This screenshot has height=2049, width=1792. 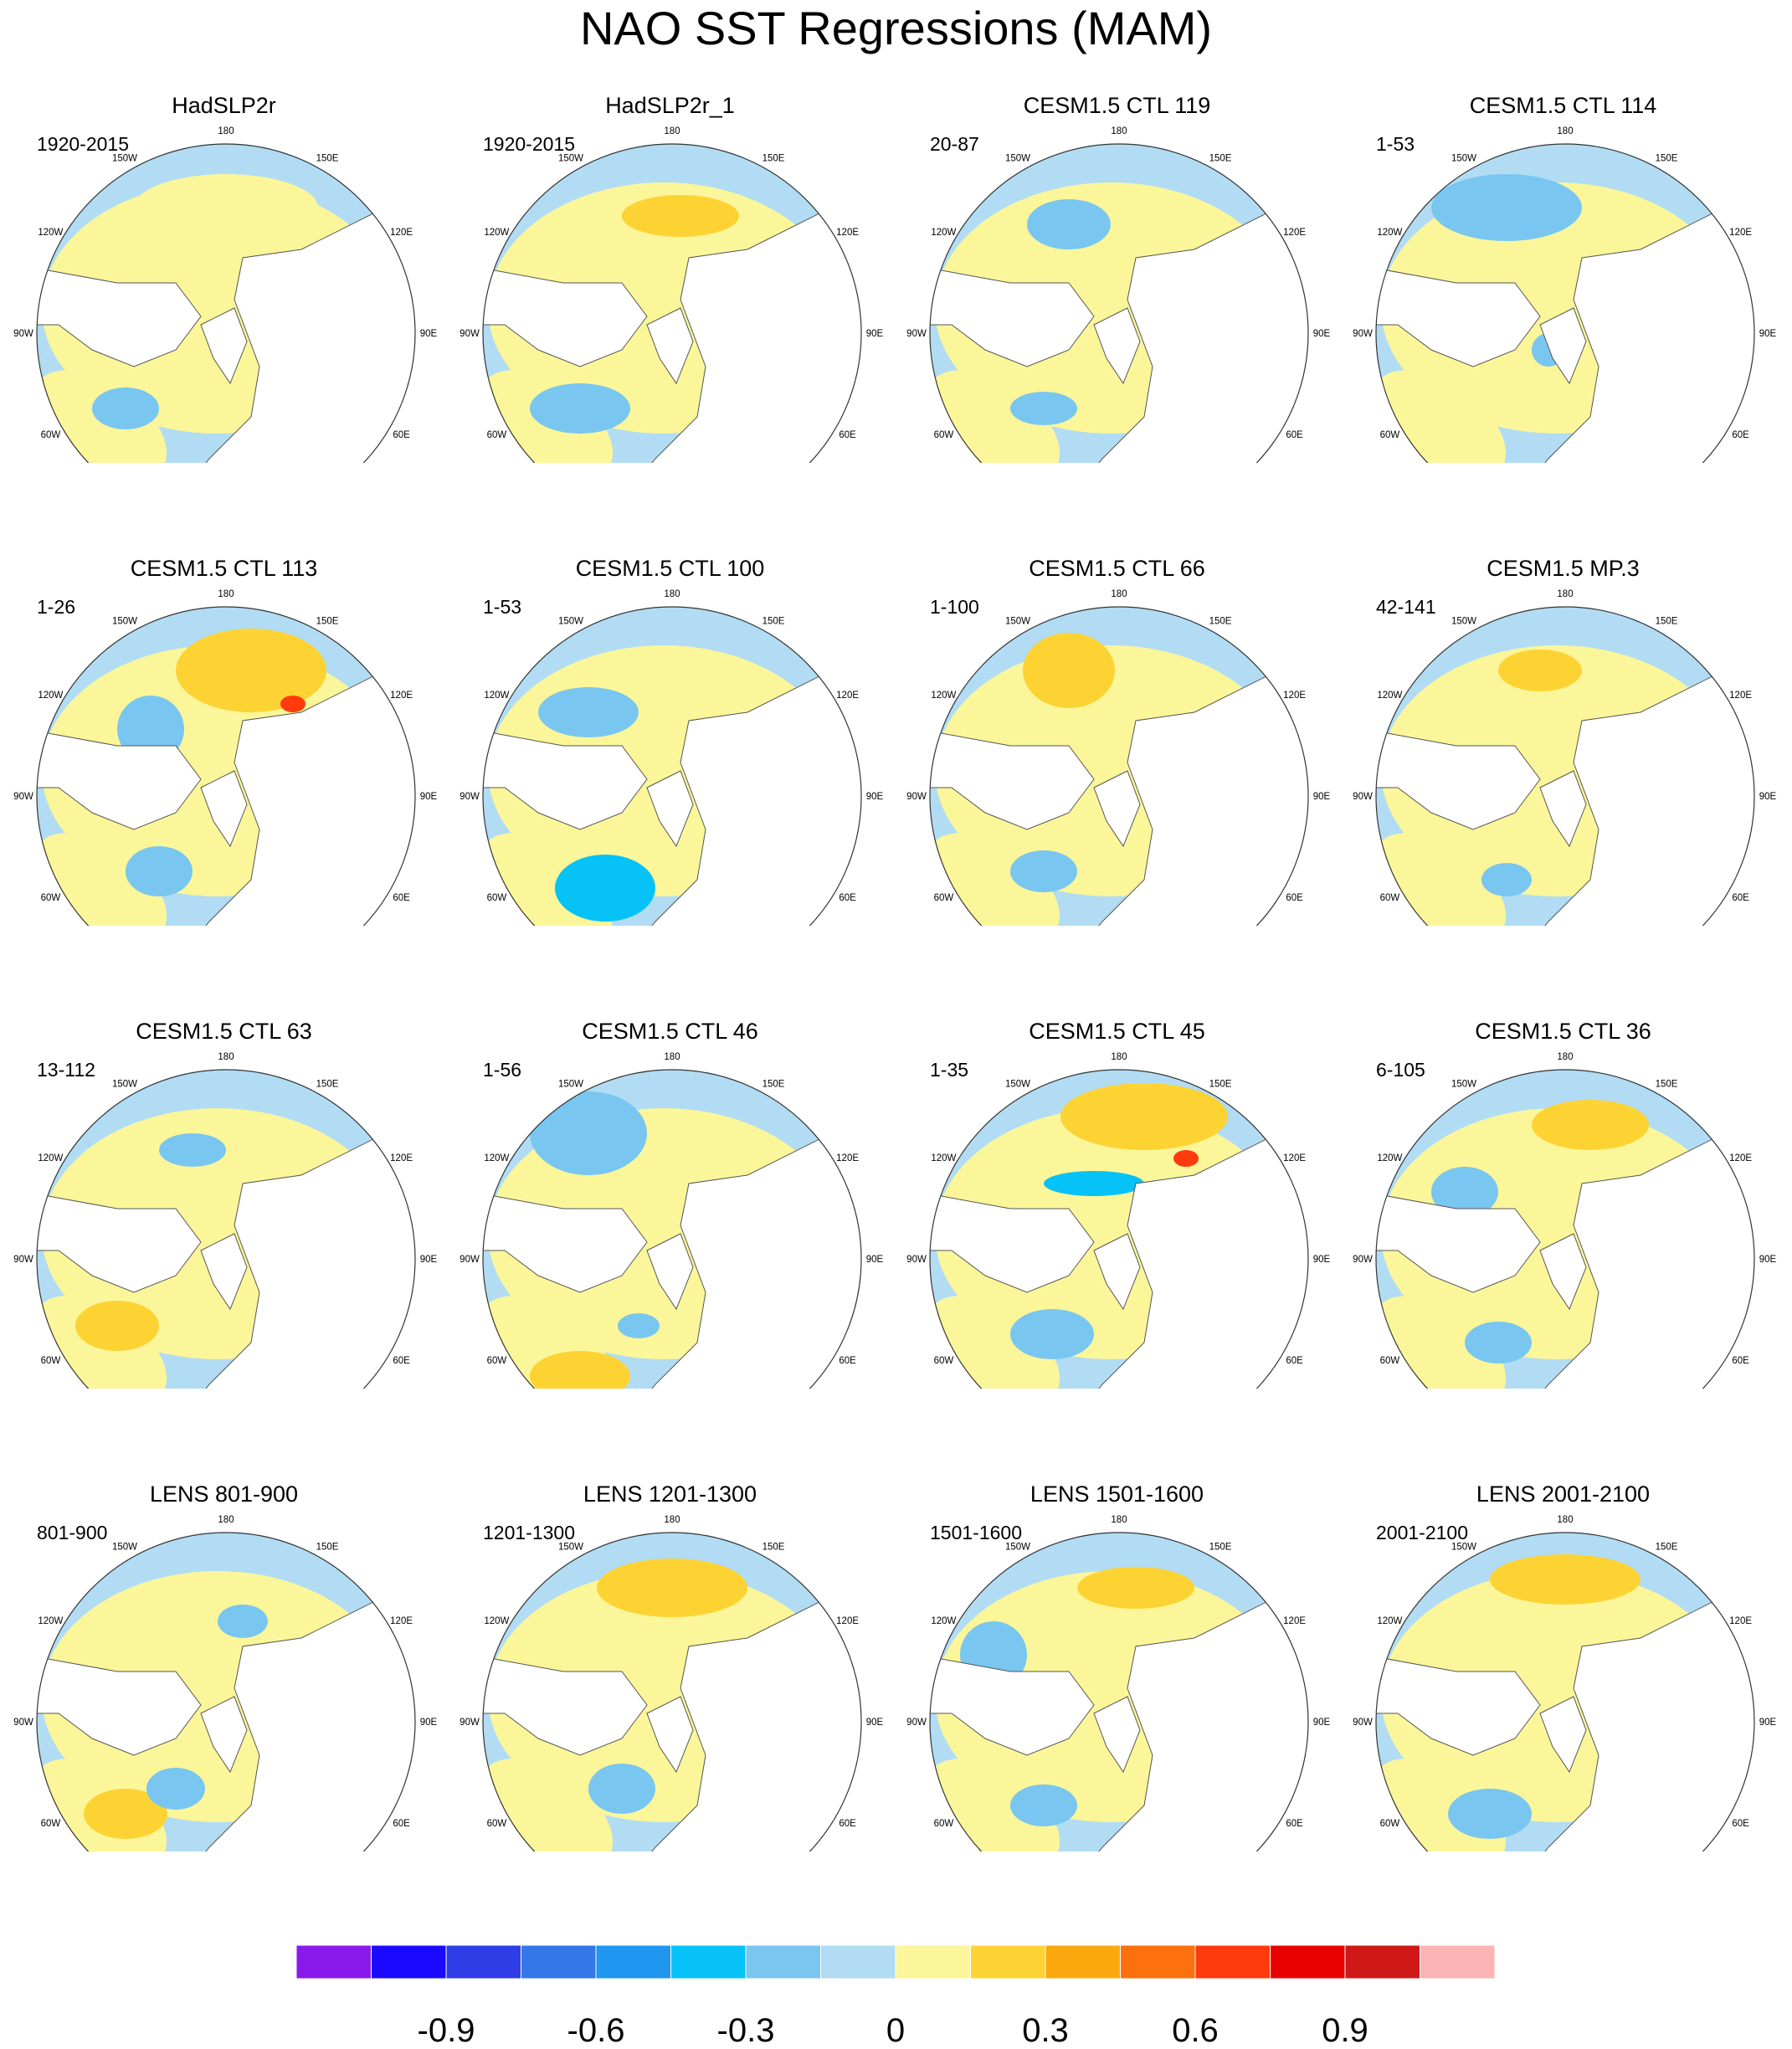 What do you see at coordinates (670, 1031) in the screenshot?
I see `panel-title: CESM1.5 CTL 46` at bounding box center [670, 1031].